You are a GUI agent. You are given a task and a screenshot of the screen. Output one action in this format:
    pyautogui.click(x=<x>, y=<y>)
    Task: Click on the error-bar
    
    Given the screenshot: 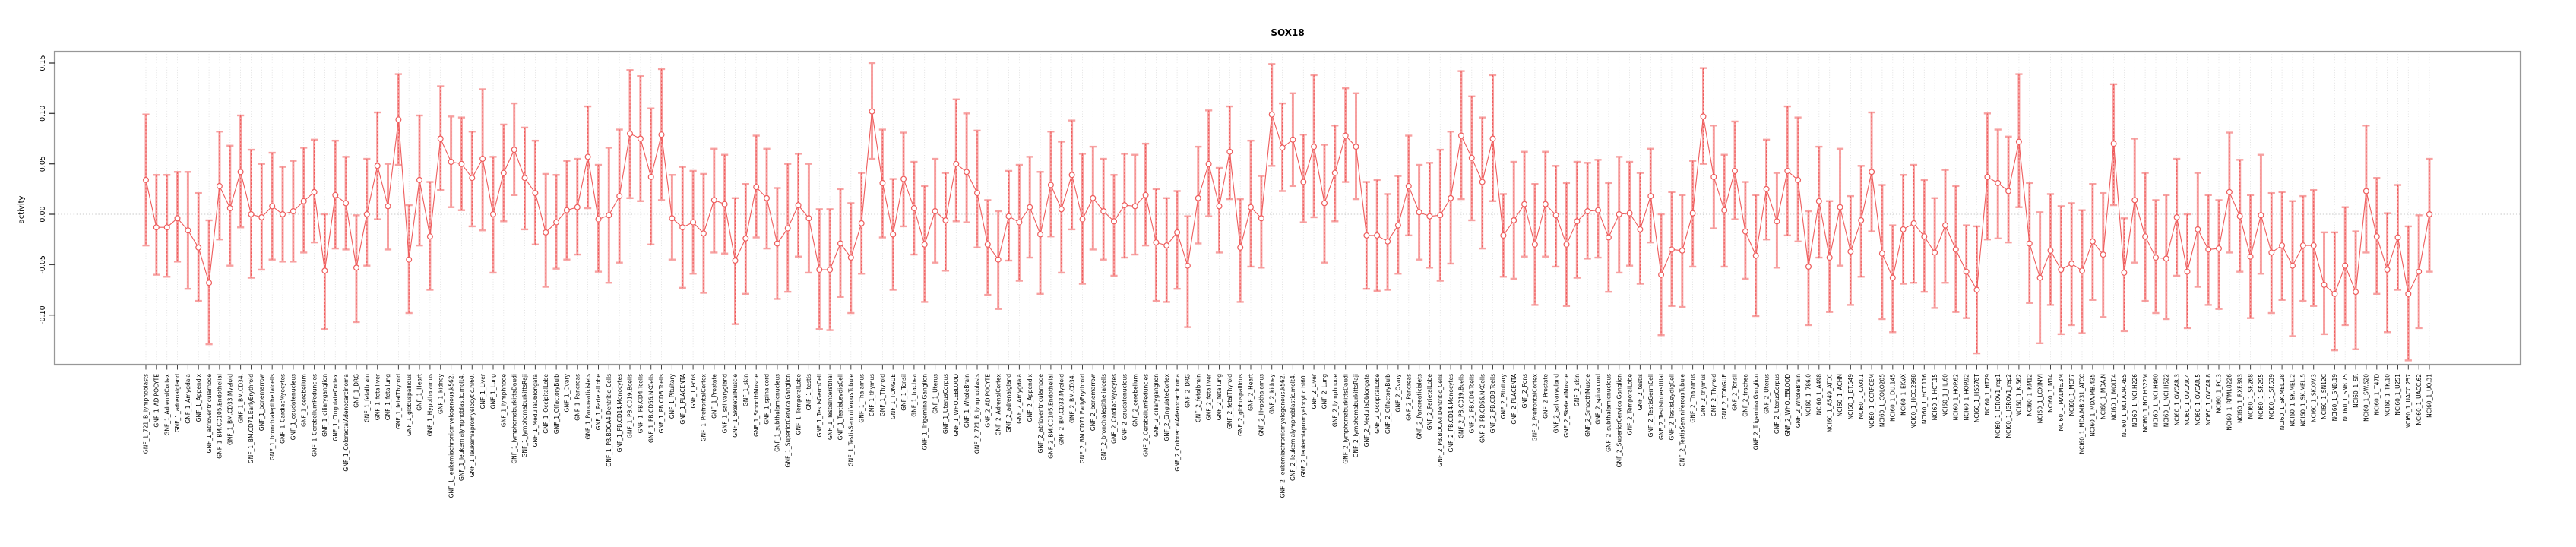 What is the action you would take?
    pyautogui.click(x=1166, y=250)
    